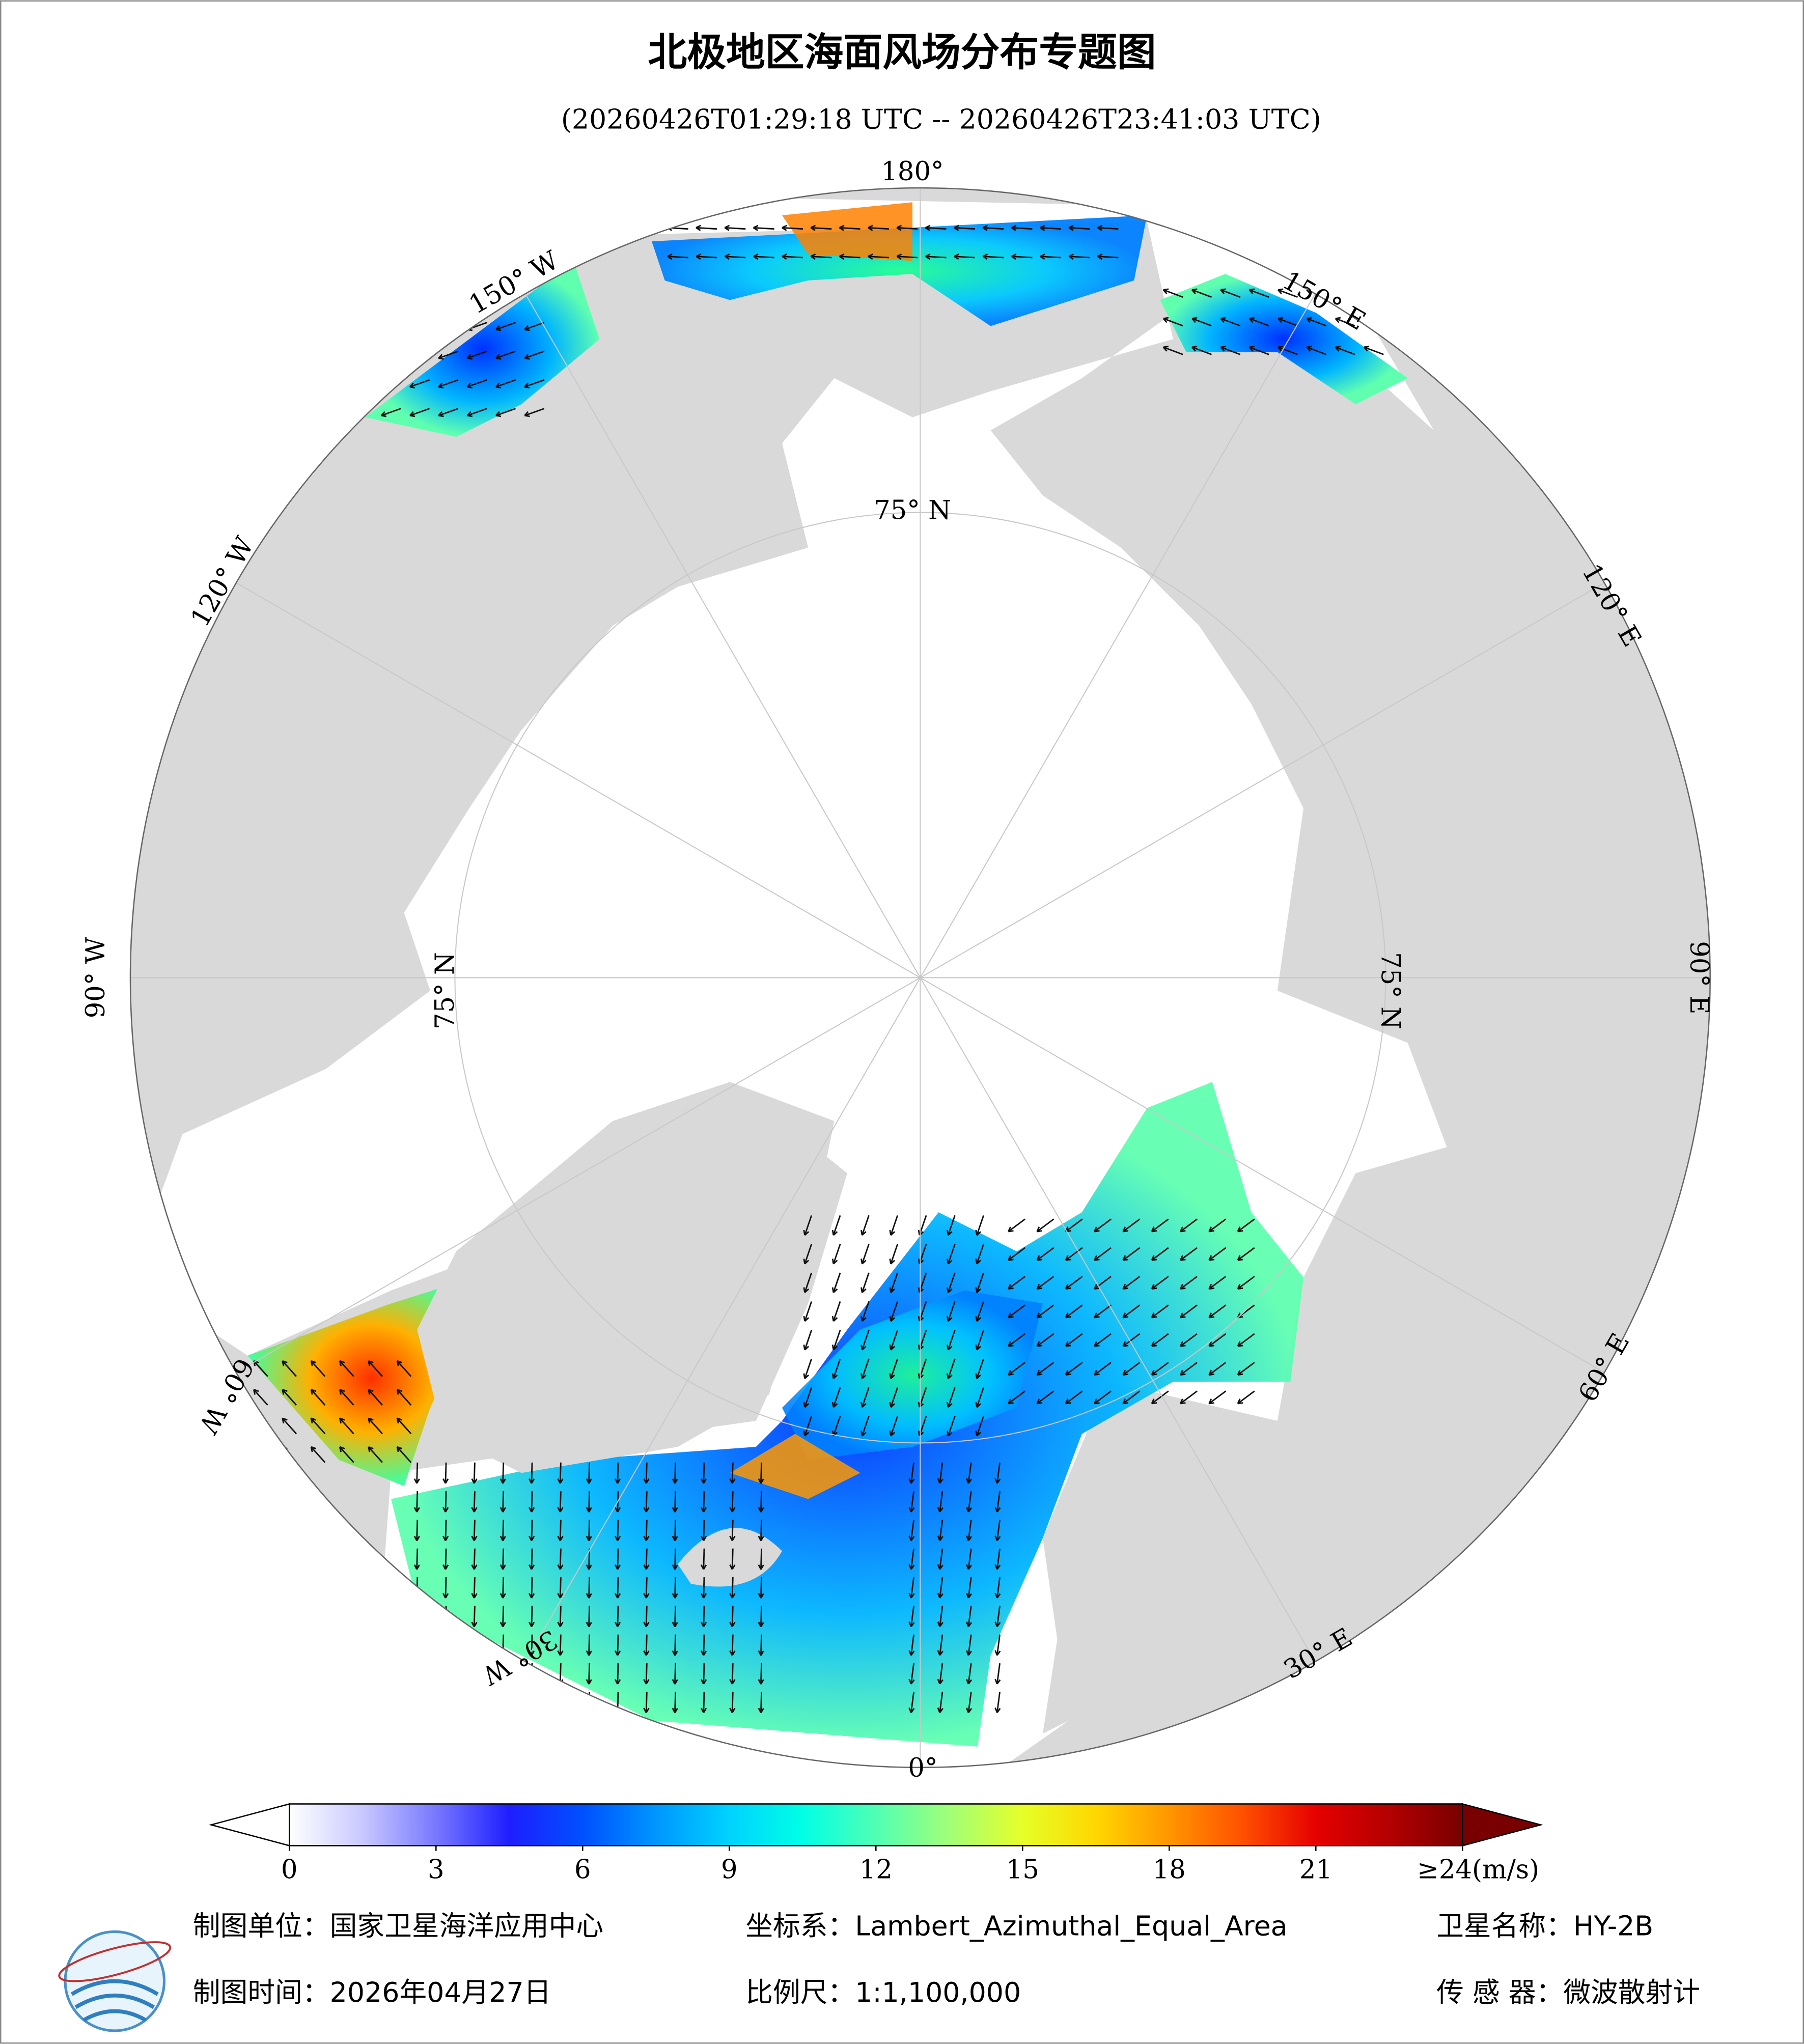 This screenshot has height=2044, width=1804. What do you see at coordinates (582, 1870) in the screenshot?
I see `colorbar-tick-label: 6` at bounding box center [582, 1870].